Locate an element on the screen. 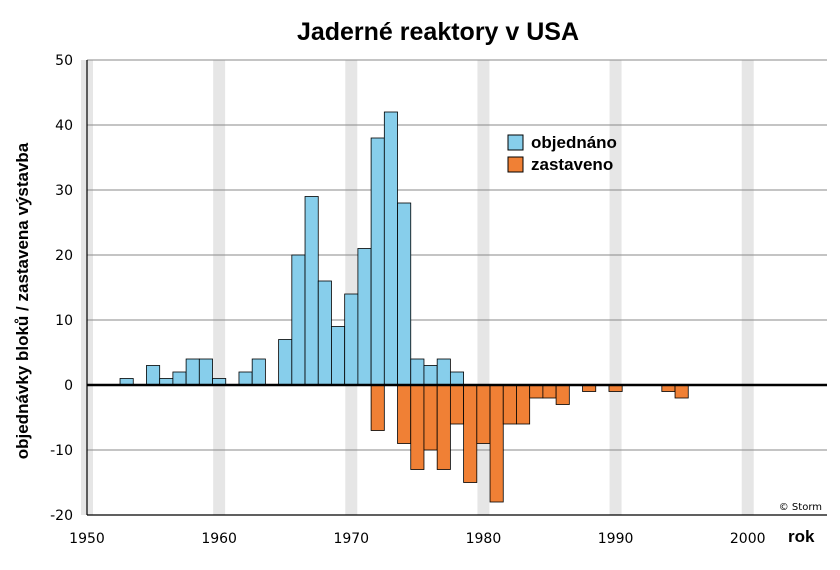 The height and width of the screenshot is (570, 840). bar-zastaveno-1979 is located at coordinates (470, 433).